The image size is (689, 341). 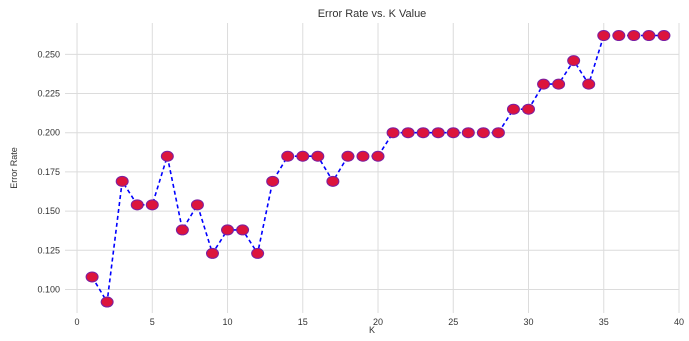 What do you see at coordinates (378, 322) in the screenshot?
I see `x-tick-label: 20` at bounding box center [378, 322].